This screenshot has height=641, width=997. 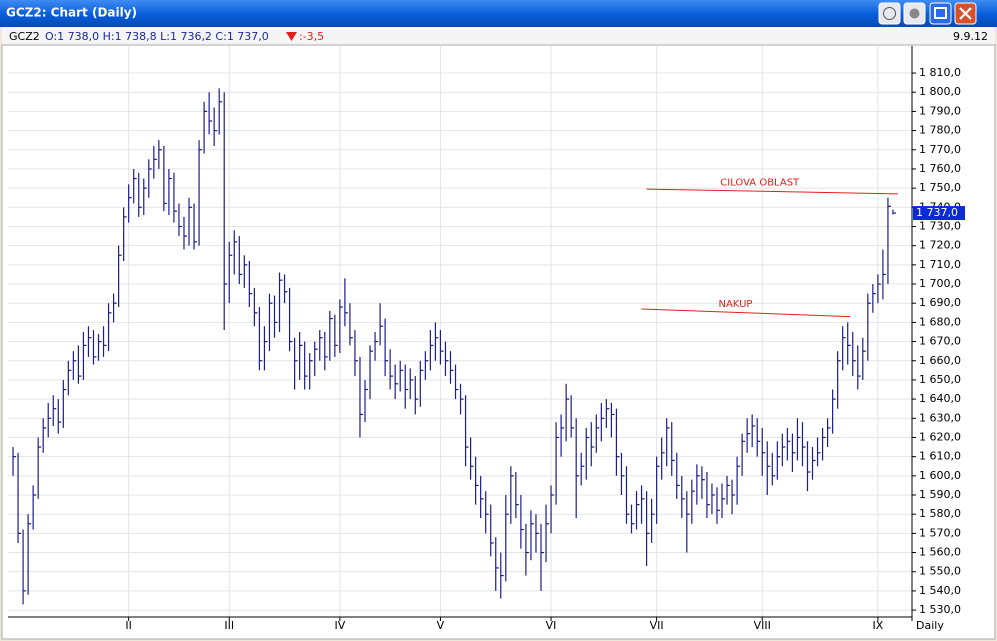 I want to click on last-price-label: 1 737,0, so click(x=937, y=212).